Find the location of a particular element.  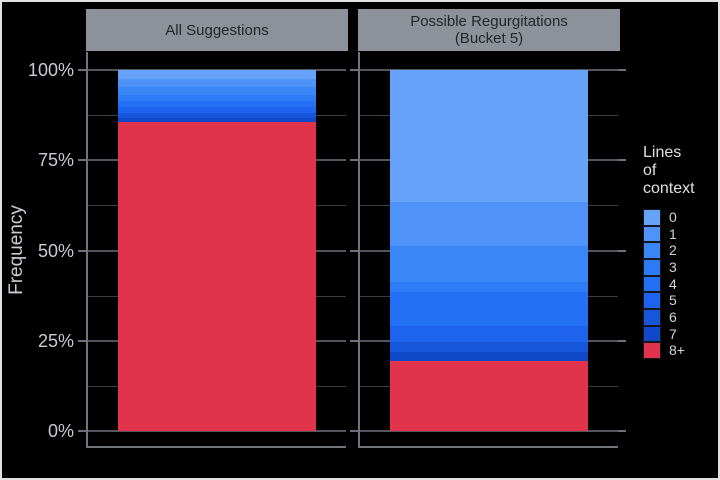

legend-label: 5 is located at coordinates (673, 300).